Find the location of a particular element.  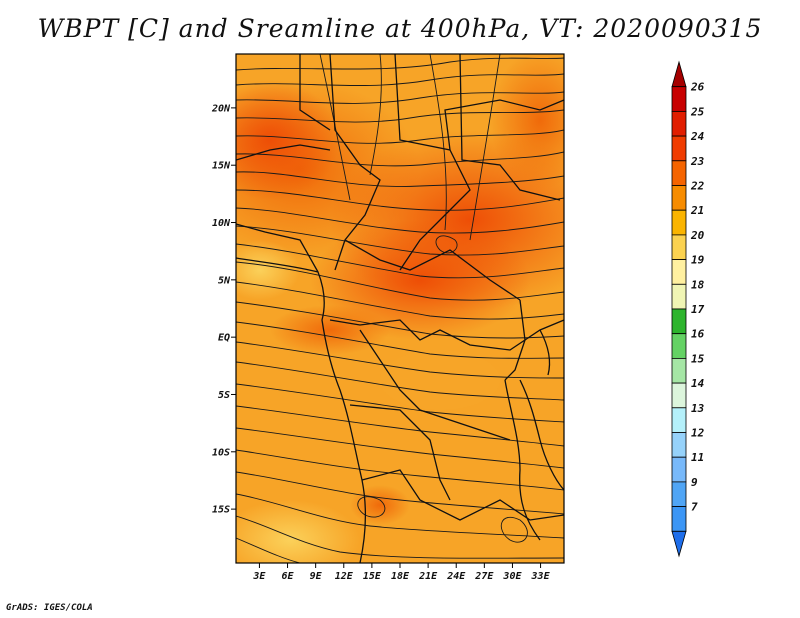

latitude-axis: 20N 15N 10N 5N EQ 5S 10S 15S is located at coordinates (223, 309).